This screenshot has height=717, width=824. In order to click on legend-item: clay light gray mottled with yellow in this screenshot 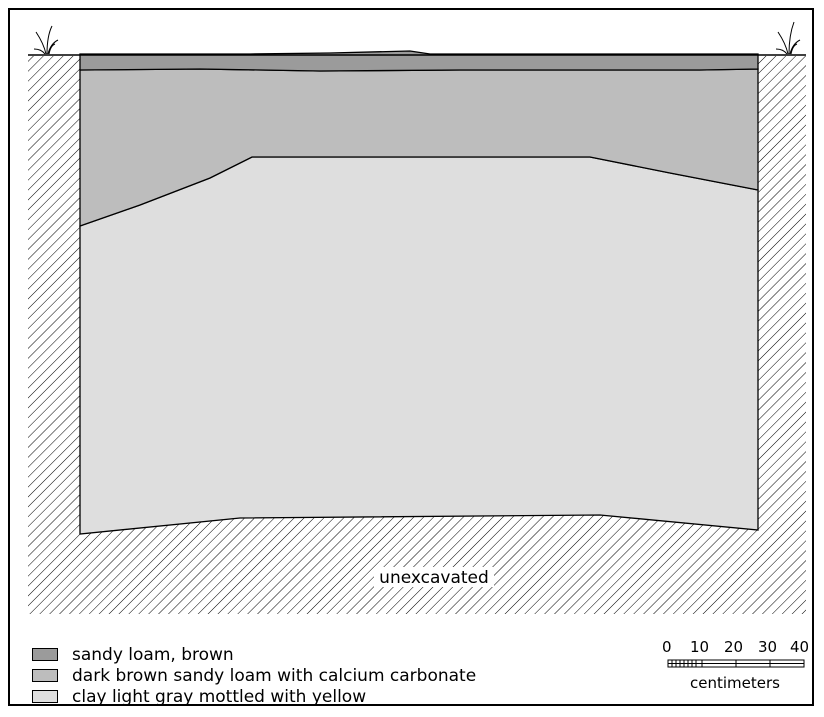, I will do `click(254, 696)`.